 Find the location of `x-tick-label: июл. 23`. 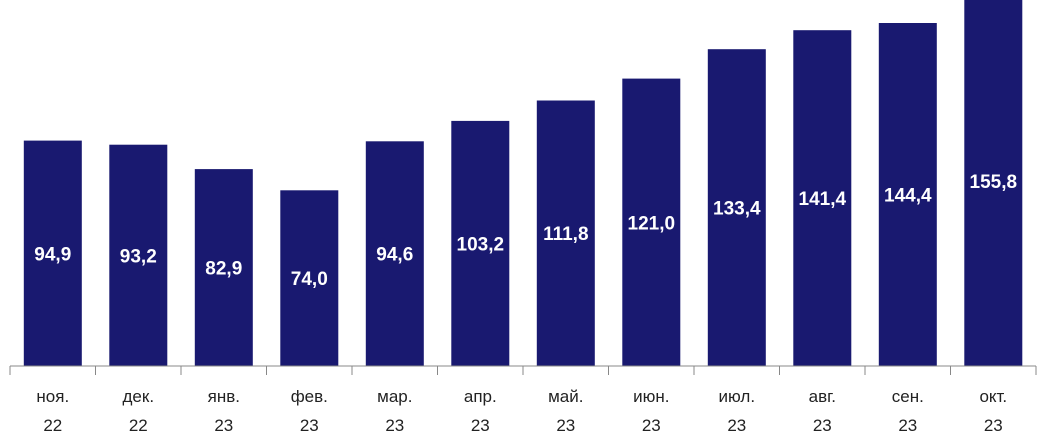

x-tick-label: июл. 23 is located at coordinates (737, 410).